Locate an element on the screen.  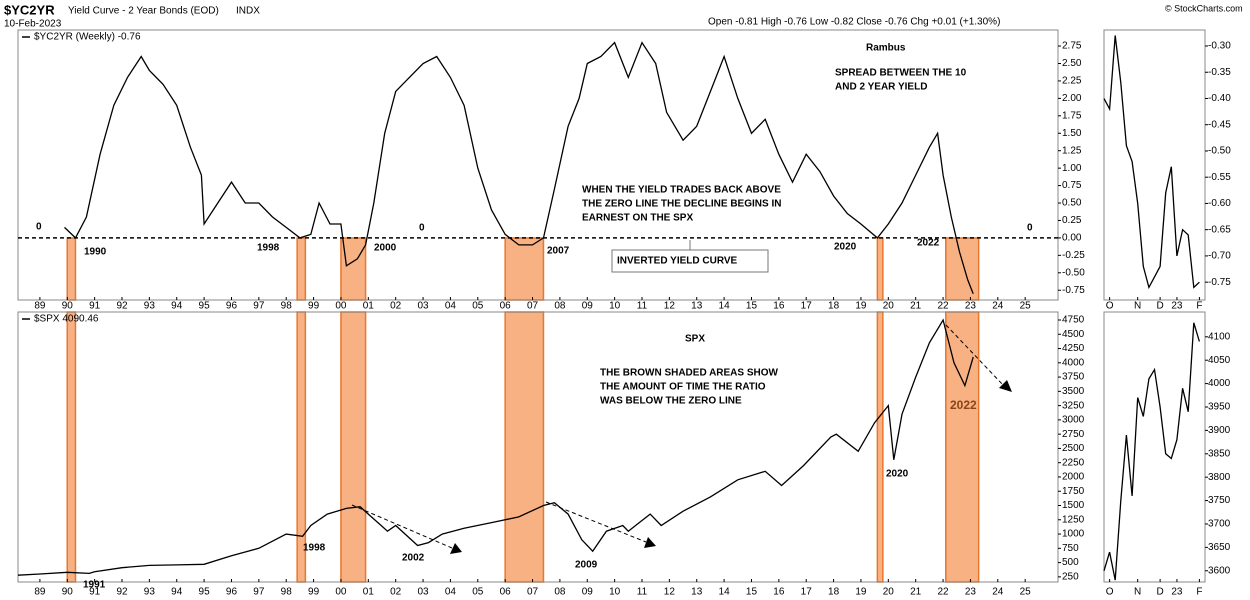
y-tick-label: 2250 is located at coordinates (1073, 462).